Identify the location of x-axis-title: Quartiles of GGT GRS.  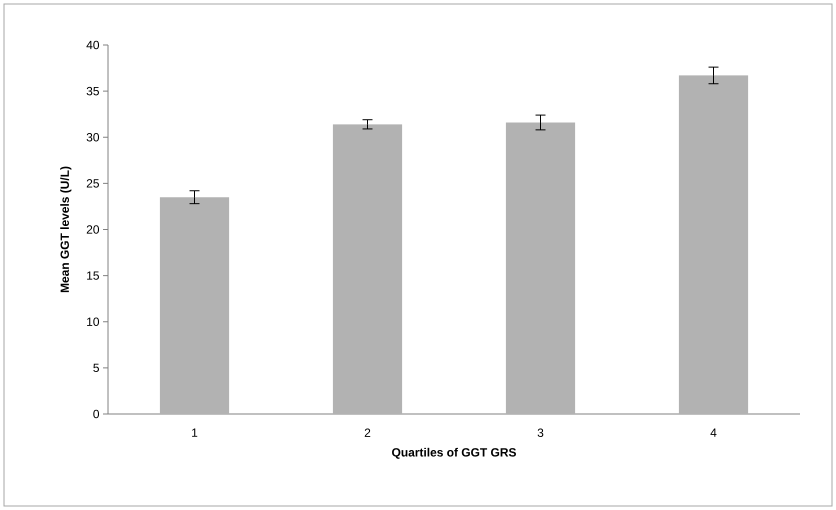
(454, 453).